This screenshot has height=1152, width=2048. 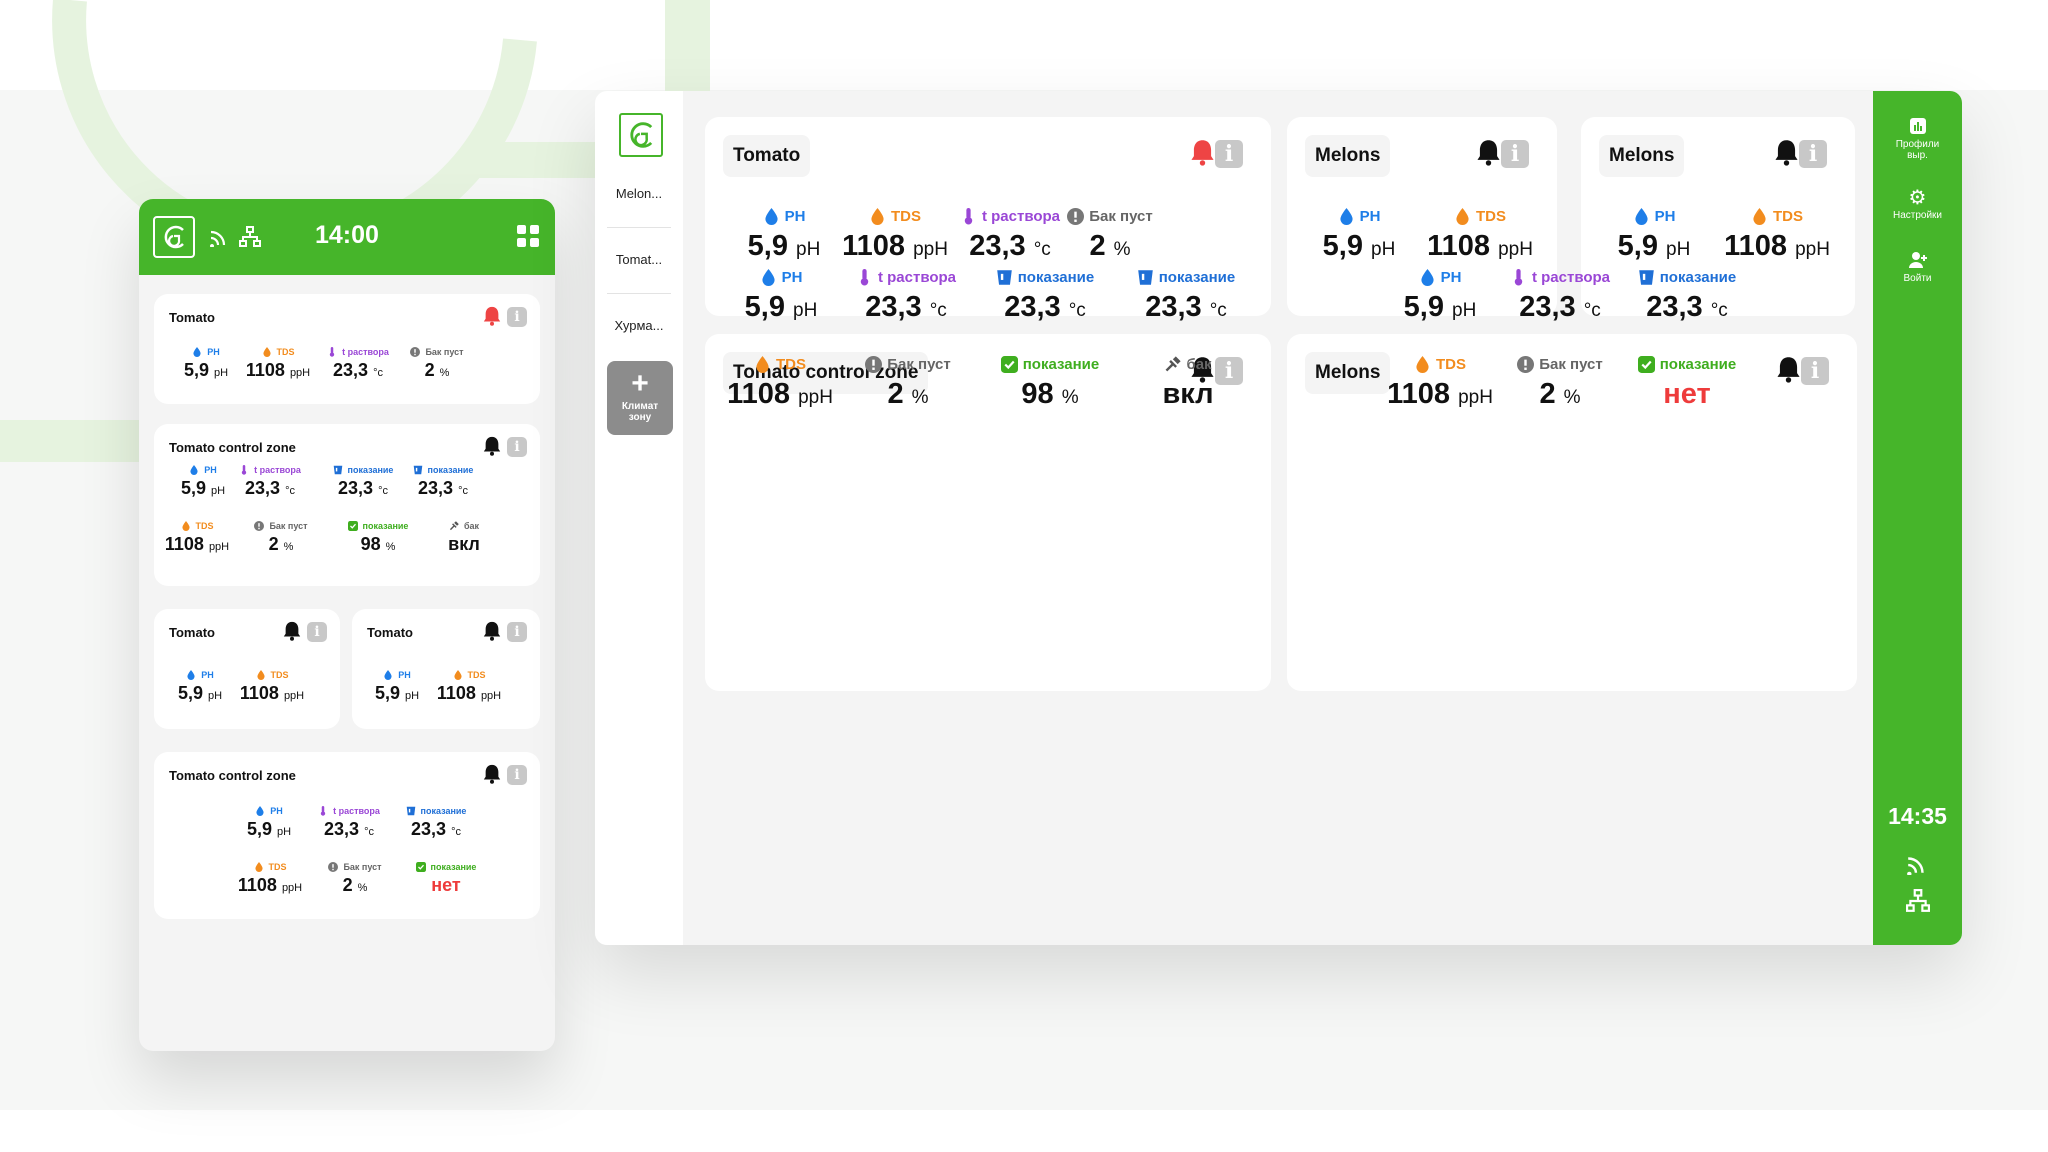 I want to click on add-zone-label: Климат зону, so click(x=640, y=412).